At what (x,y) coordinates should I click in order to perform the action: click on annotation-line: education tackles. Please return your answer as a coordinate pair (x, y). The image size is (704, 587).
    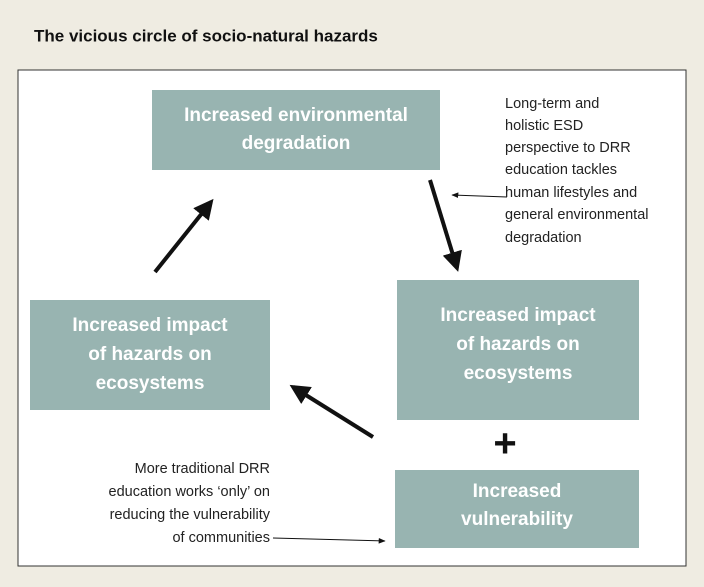
    Looking at the image, I should click on (561, 170).